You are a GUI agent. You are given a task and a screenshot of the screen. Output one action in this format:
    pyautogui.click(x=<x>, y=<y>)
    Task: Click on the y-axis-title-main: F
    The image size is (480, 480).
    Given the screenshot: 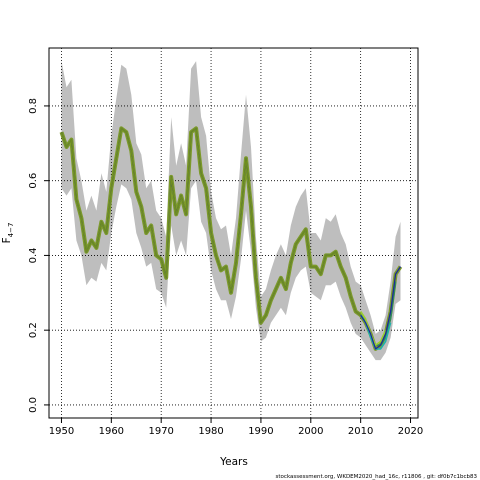 What is the action you would take?
    pyautogui.click(x=7, y=240)
    